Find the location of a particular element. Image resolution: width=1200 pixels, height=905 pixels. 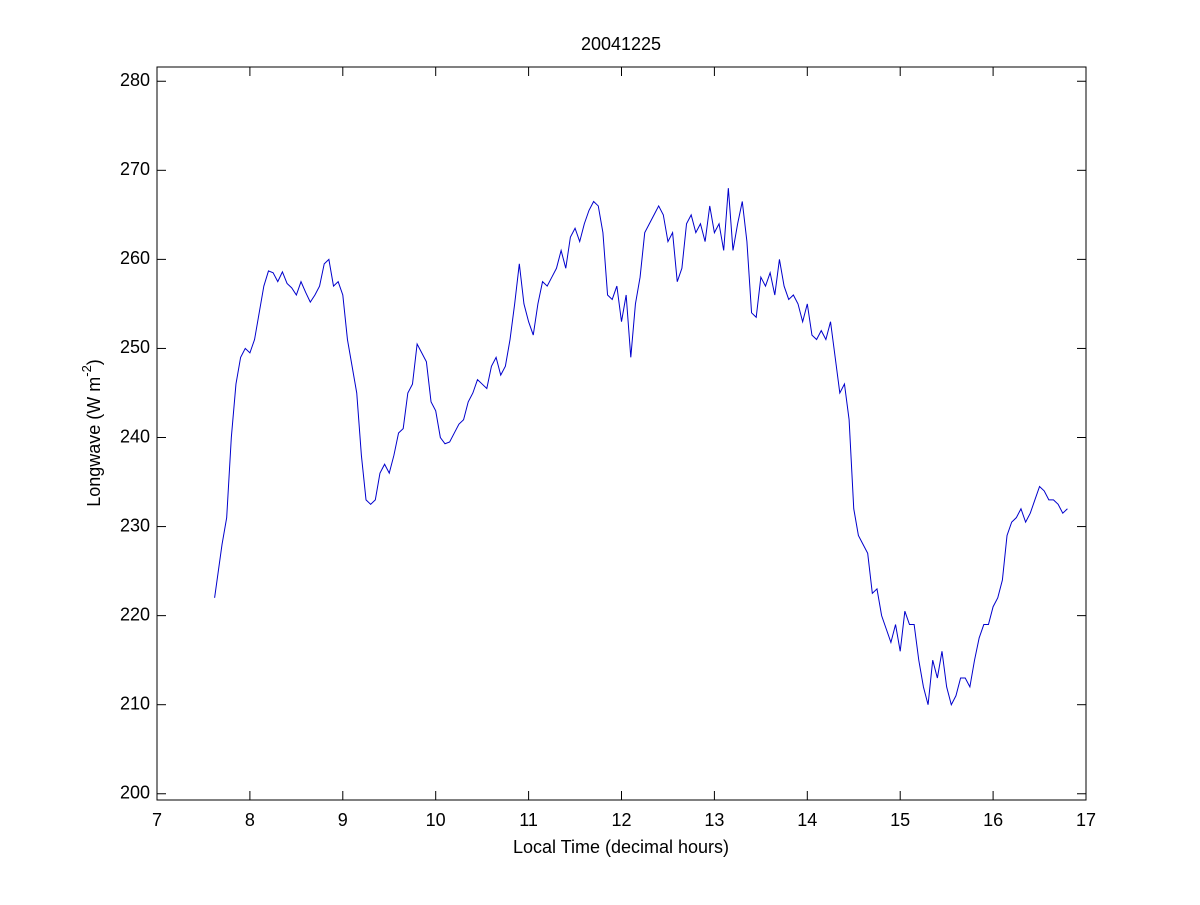

y-tick-label: 220 is located at coordinates (135, 614).